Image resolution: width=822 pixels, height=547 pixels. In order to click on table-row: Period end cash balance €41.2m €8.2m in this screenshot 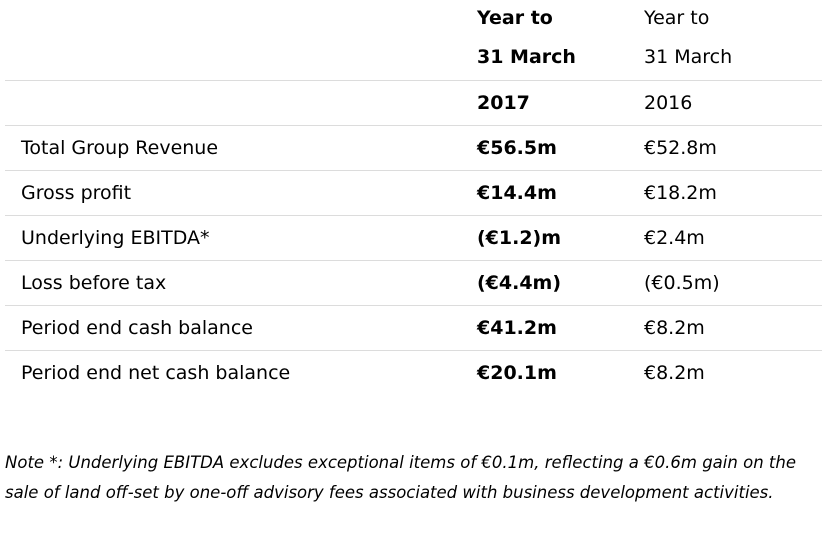, I will do `click(413, 328)`.